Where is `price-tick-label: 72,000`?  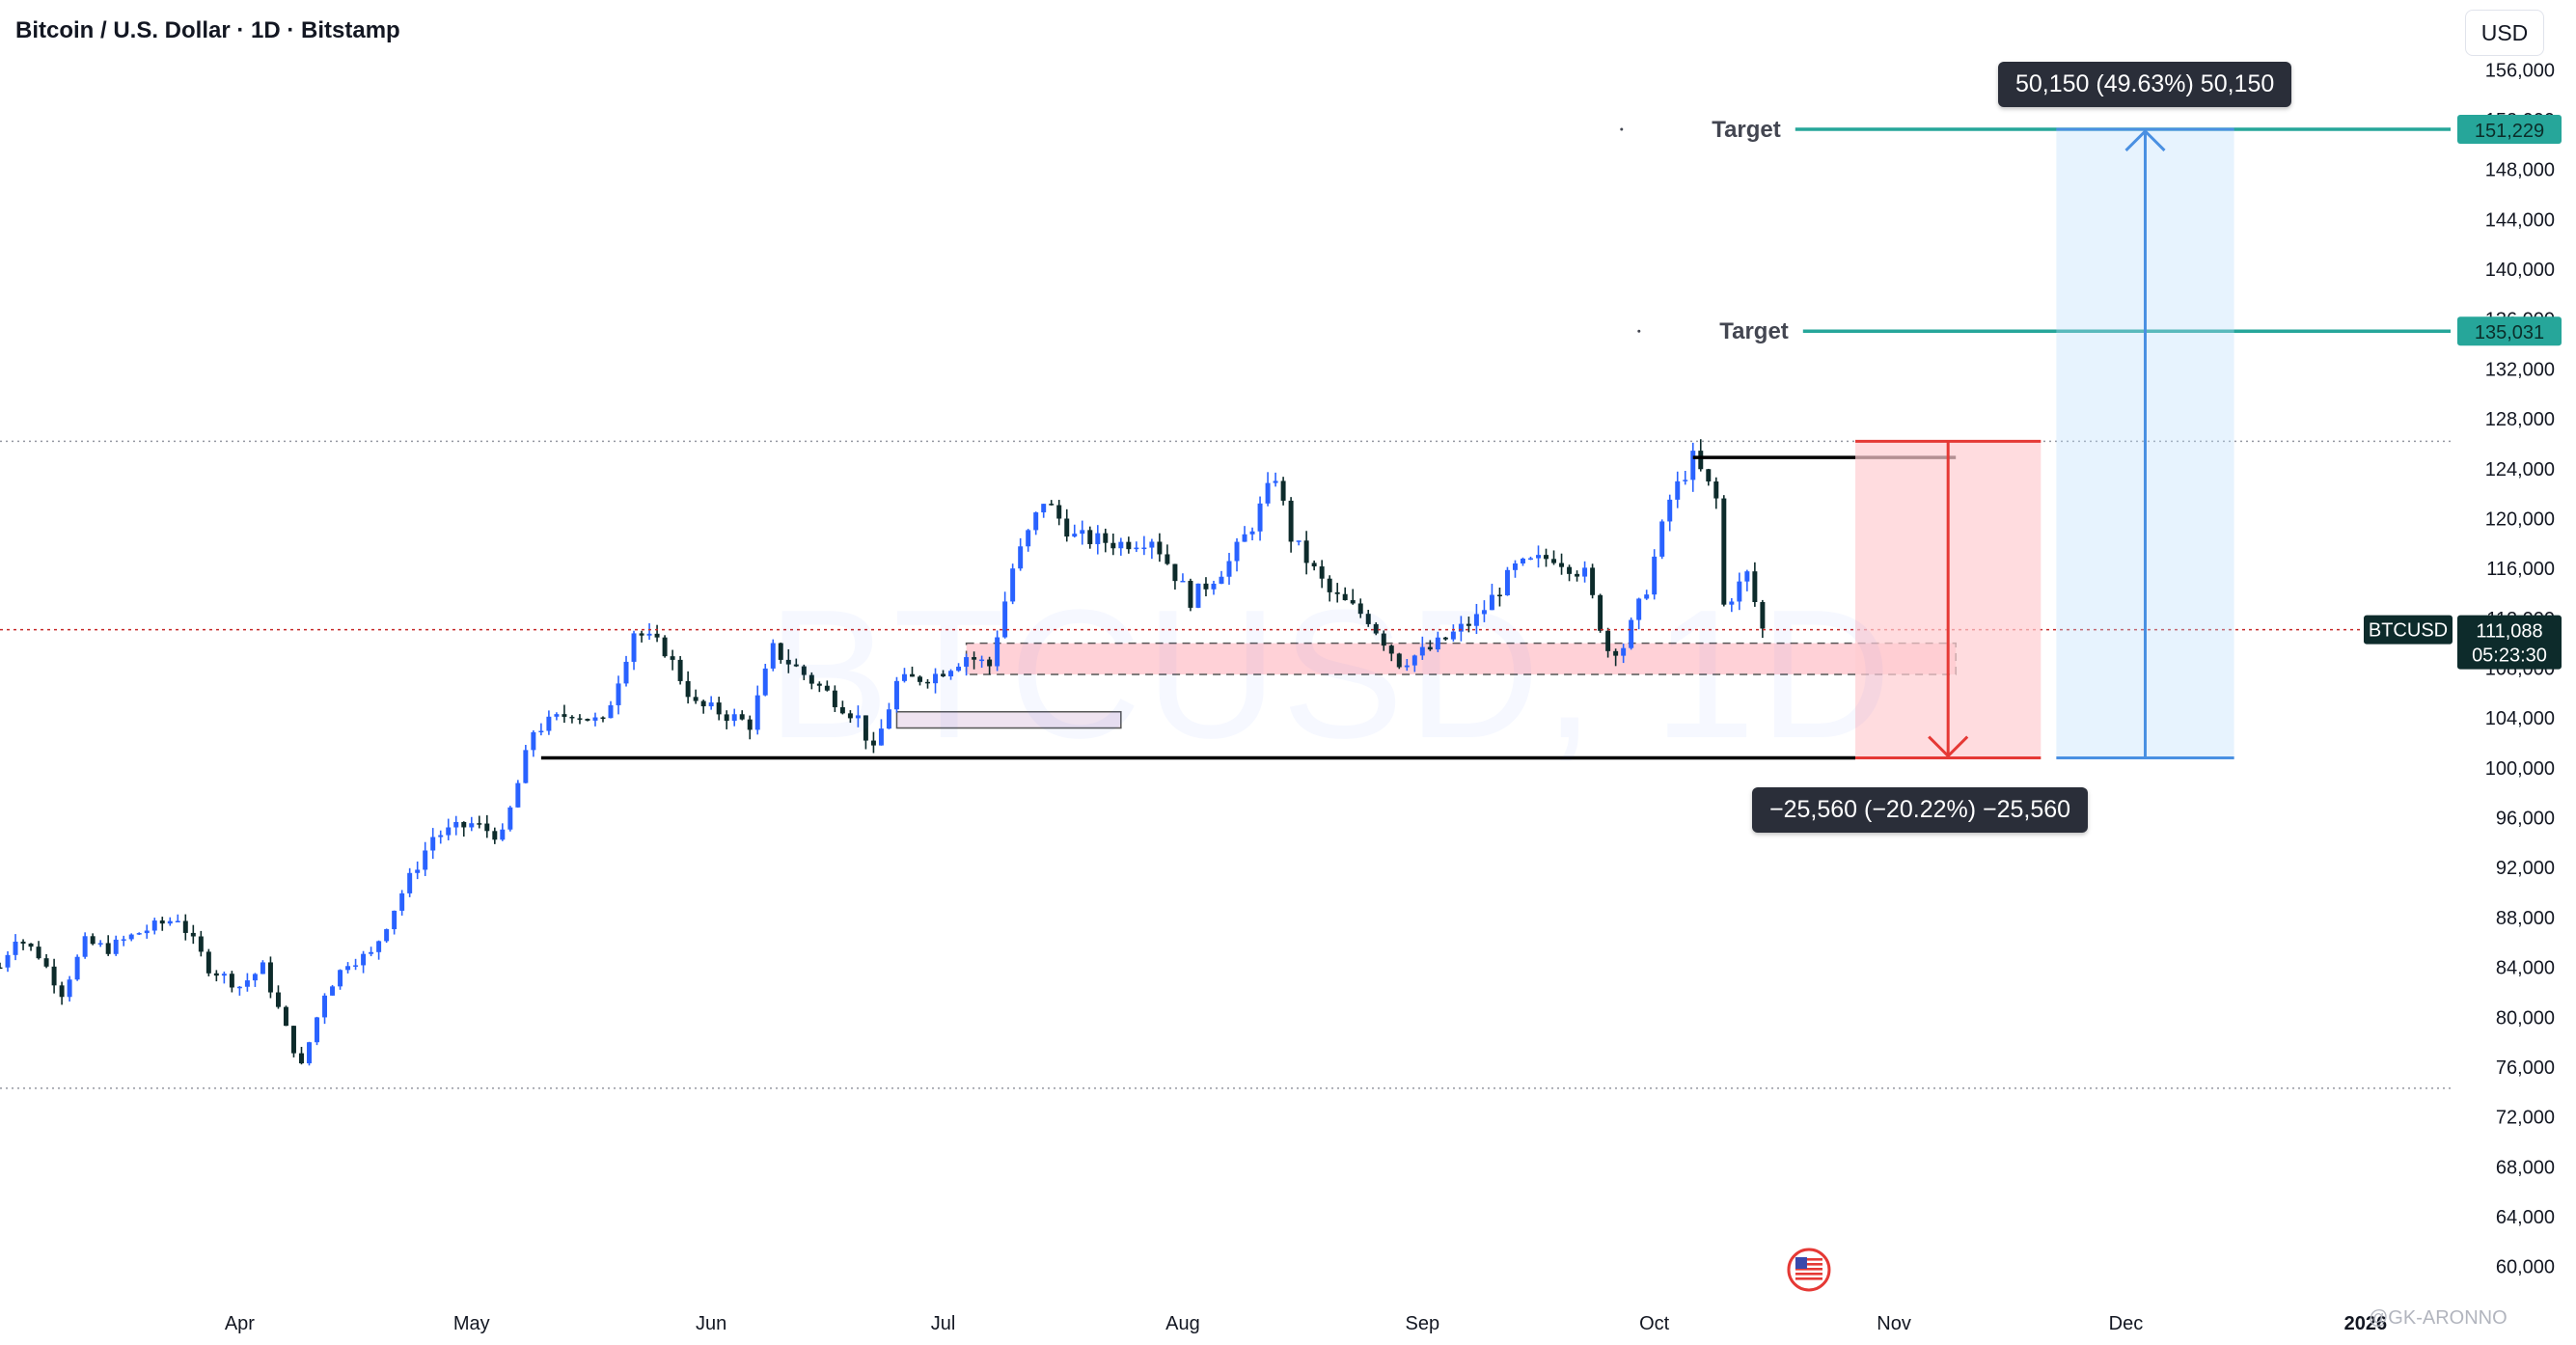
price-tick-label: 72,000 is located at coordinates (2526, 1118).